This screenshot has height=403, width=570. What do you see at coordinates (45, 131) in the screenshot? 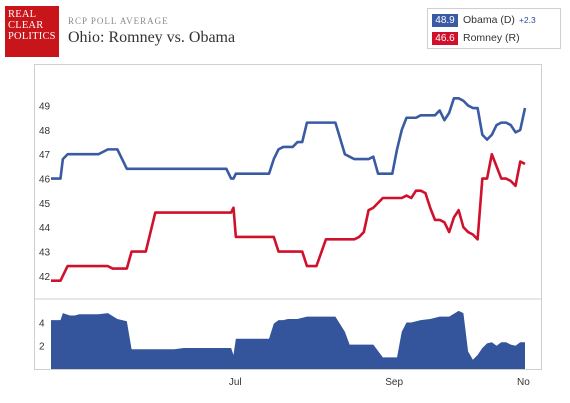
I see `y-tick-label: 48` at bounding box center [45, 131].